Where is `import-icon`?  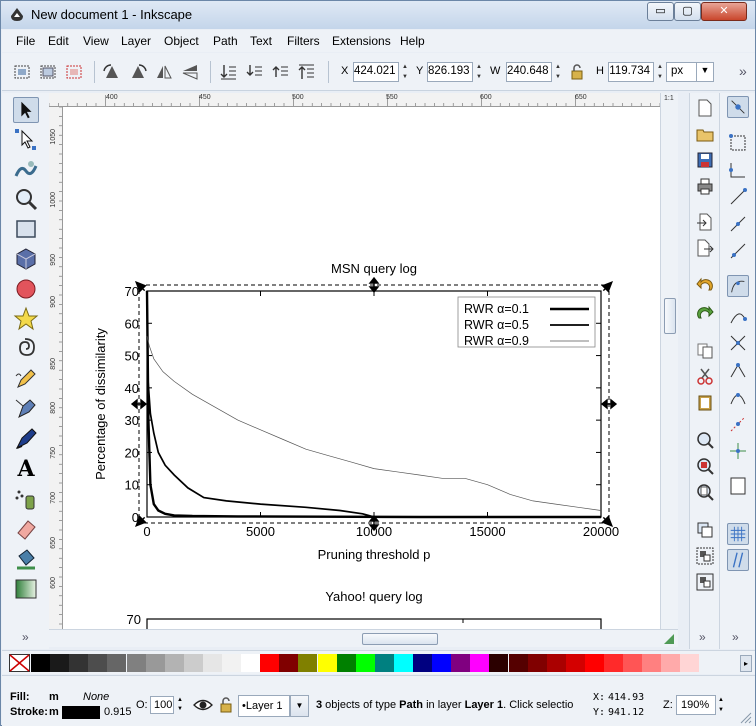
import-icon is located at coordinates (705, 222).